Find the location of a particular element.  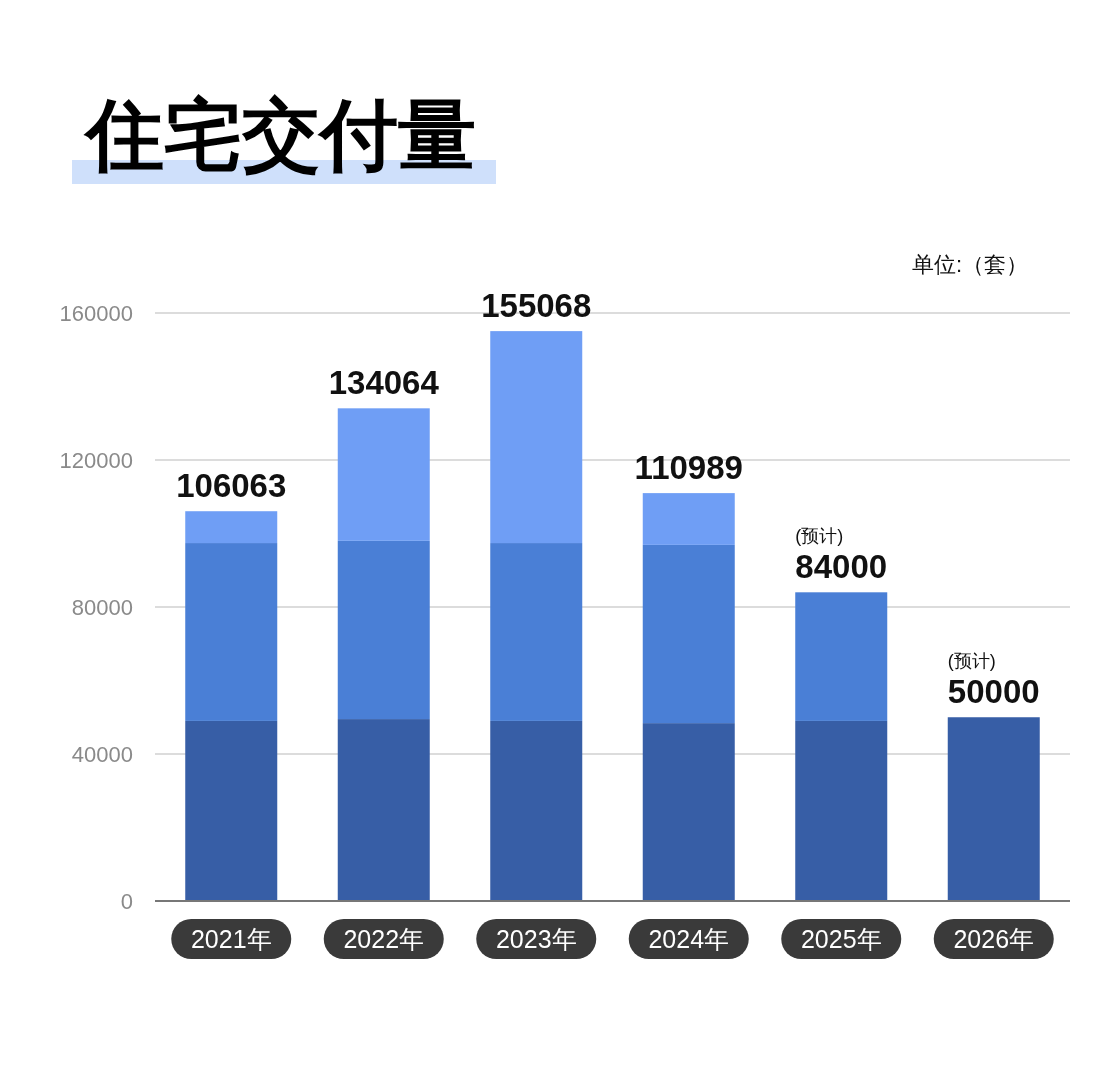

y-tick-label: 80000 is located at coordinates (102, 607).